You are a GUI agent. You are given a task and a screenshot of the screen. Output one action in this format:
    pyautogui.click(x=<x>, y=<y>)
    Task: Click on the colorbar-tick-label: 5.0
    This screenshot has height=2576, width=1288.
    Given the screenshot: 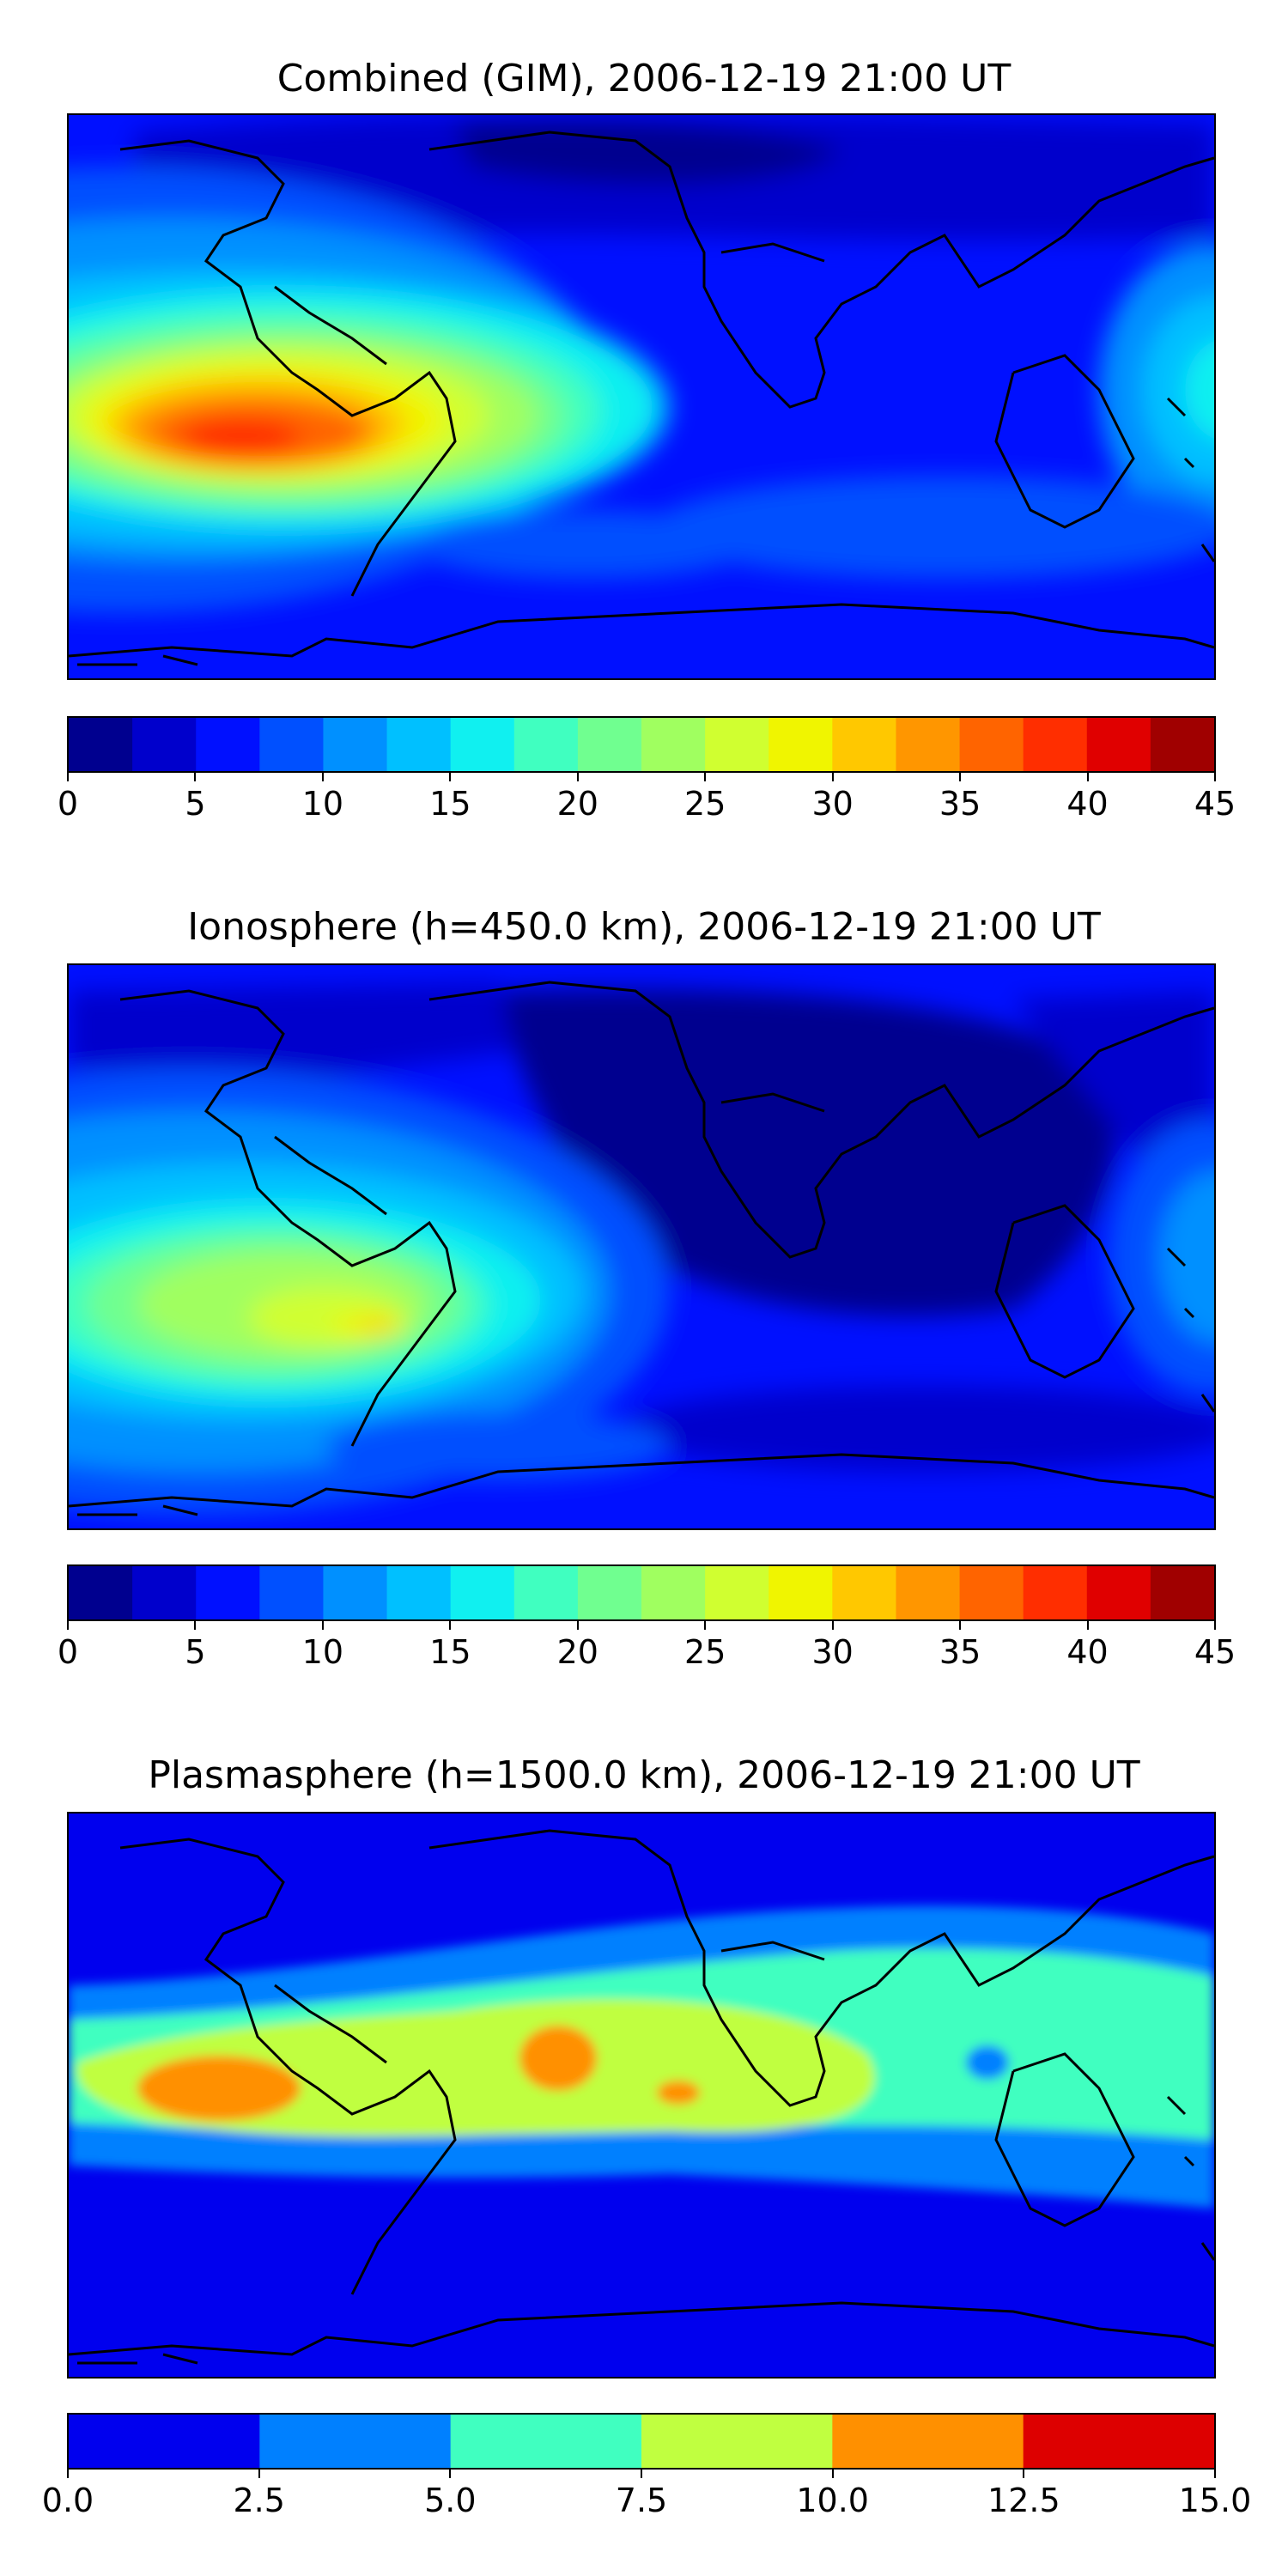 What is the action you would take?
    pyautogui.click(x=450, y=2500)
    